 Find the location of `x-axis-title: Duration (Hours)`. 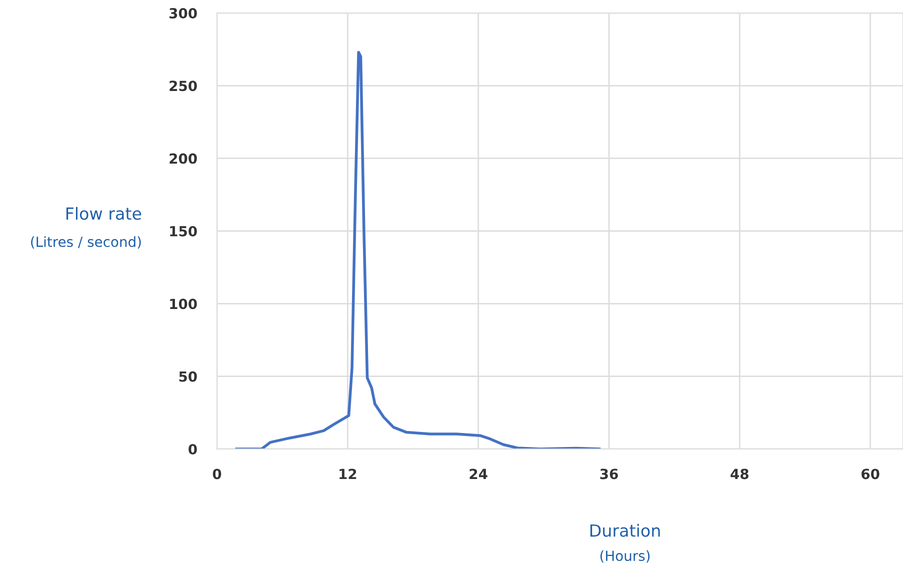

x-axis-title: Duration (Hours) is located at coordinates (625, 543).